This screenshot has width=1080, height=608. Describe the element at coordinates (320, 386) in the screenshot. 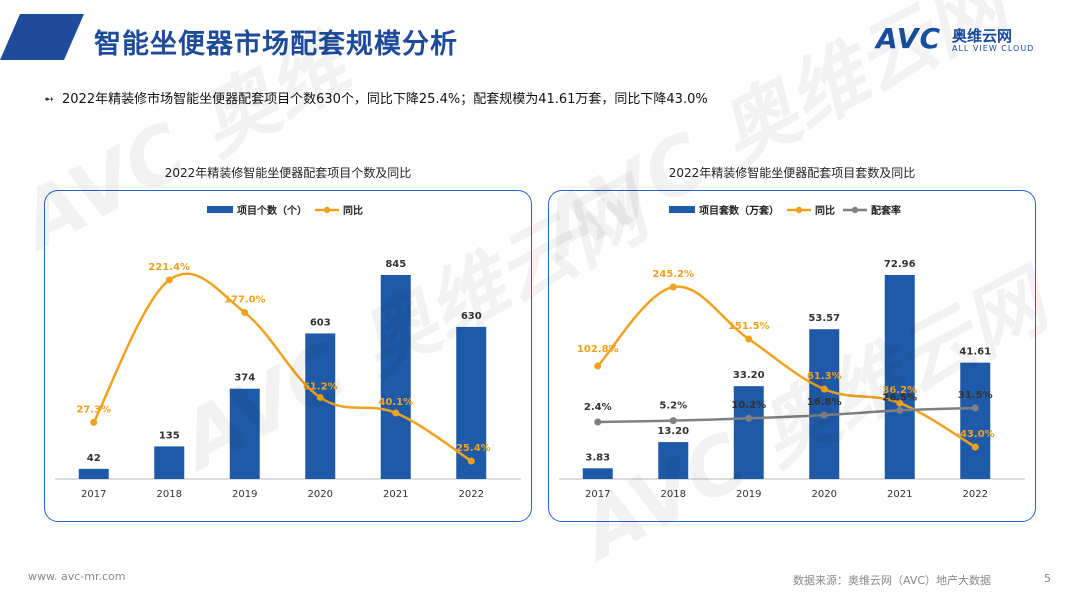

I see `chart1-line-label: 61.2%` at that location.